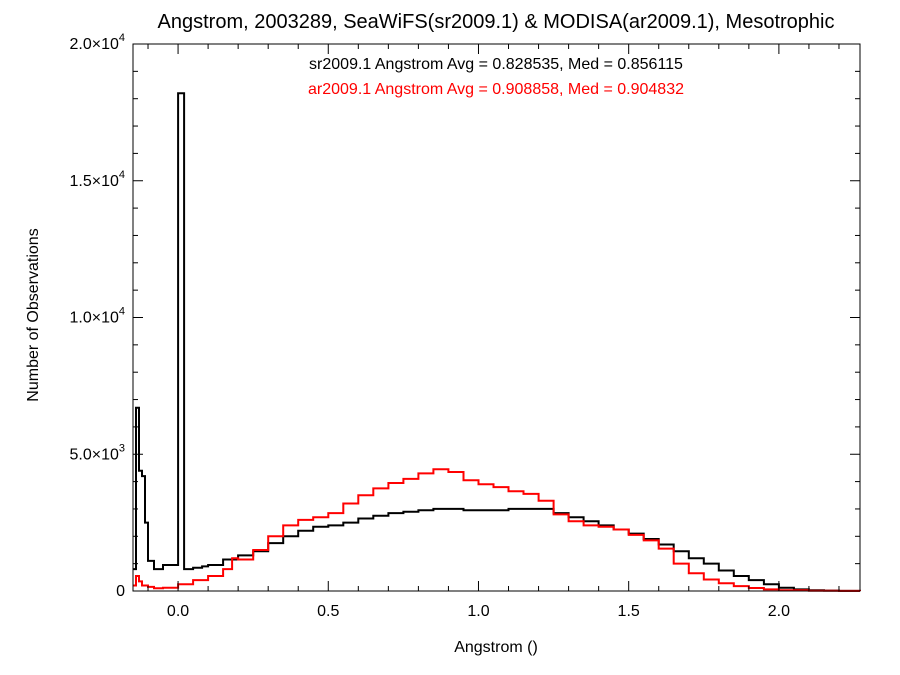 Image resolution: width=900 pixels, height=675 pixels. What do you see at coordinates (120, 591) in the screenshot?
I see `y-tick-label: 0` at bounding box center [120, 591].